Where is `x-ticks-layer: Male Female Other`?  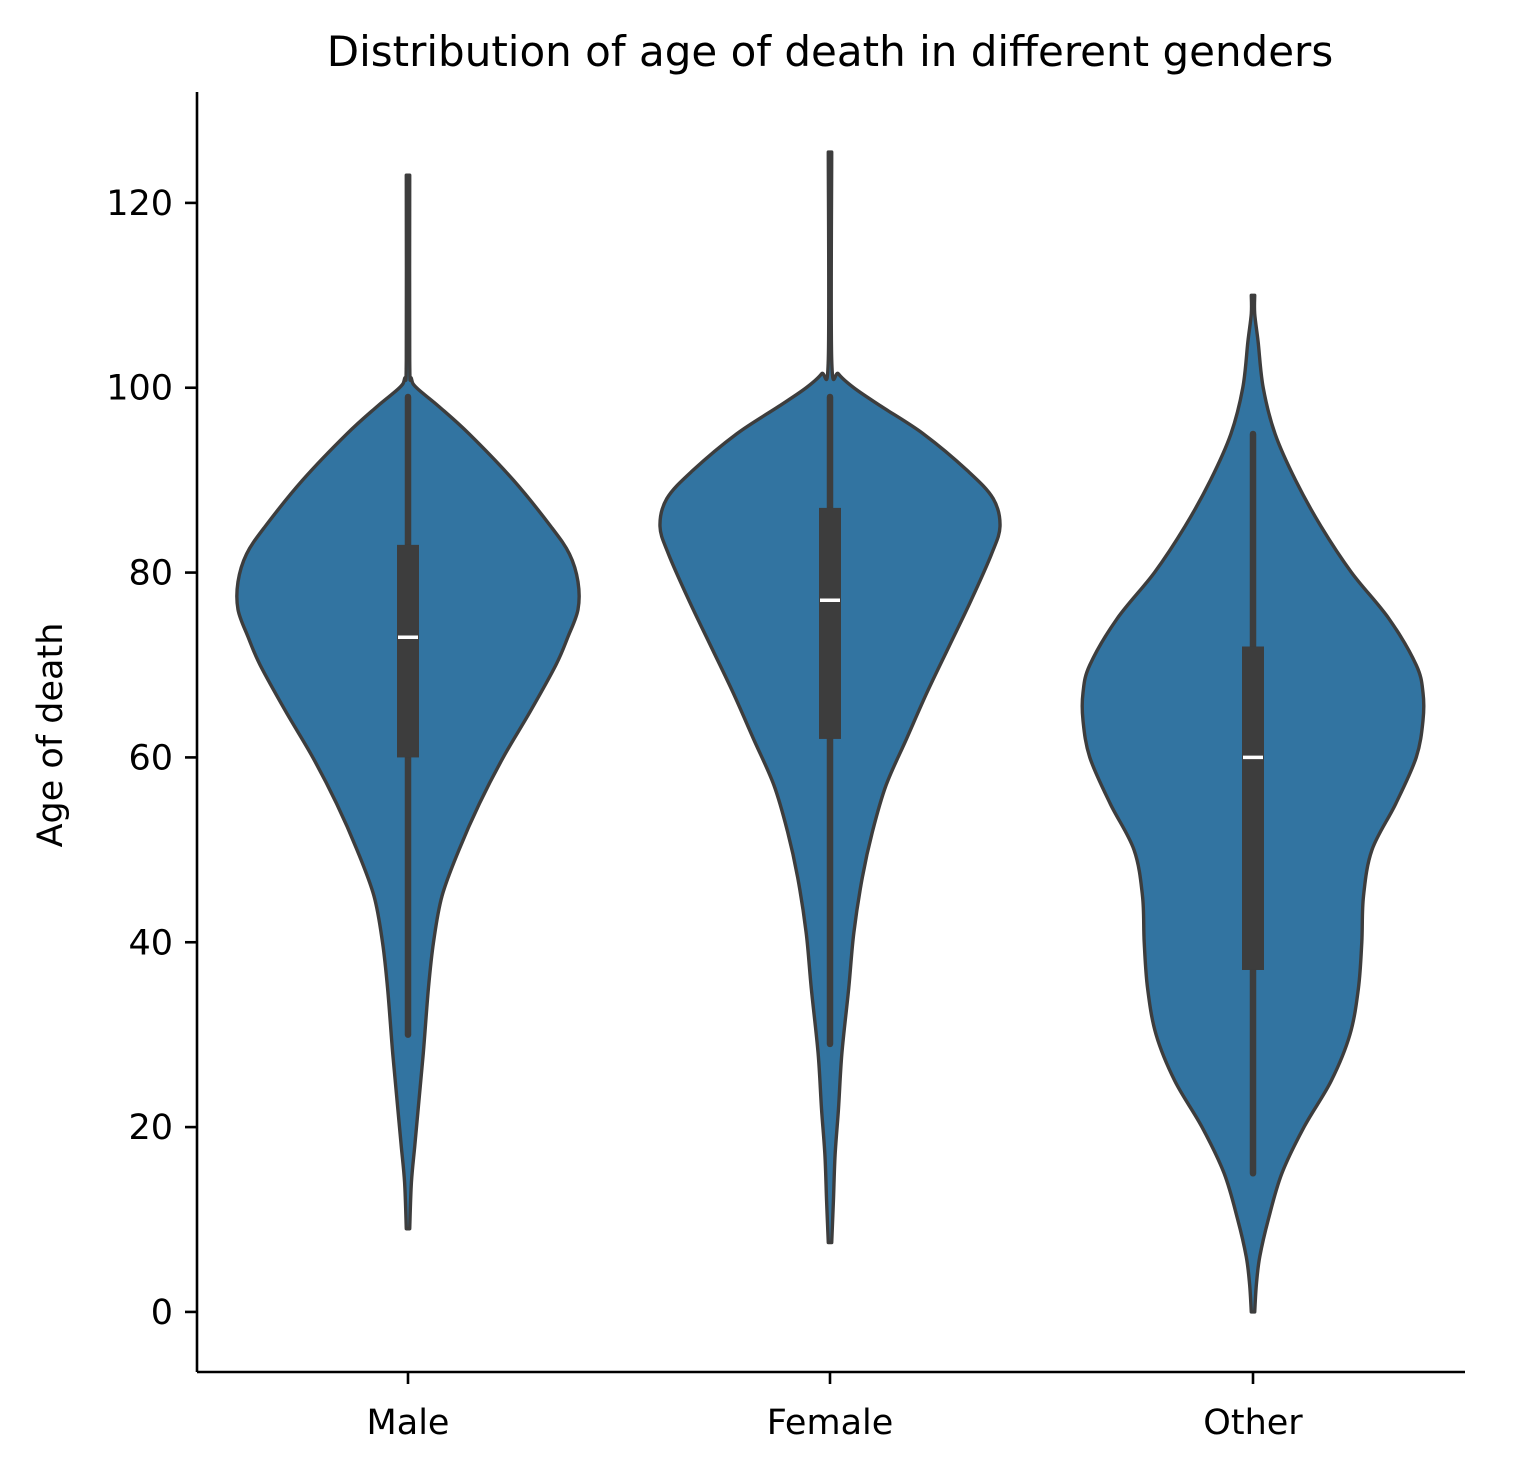
x-ticks-layer: Male Female Other is located at coordinates (835, 1407).